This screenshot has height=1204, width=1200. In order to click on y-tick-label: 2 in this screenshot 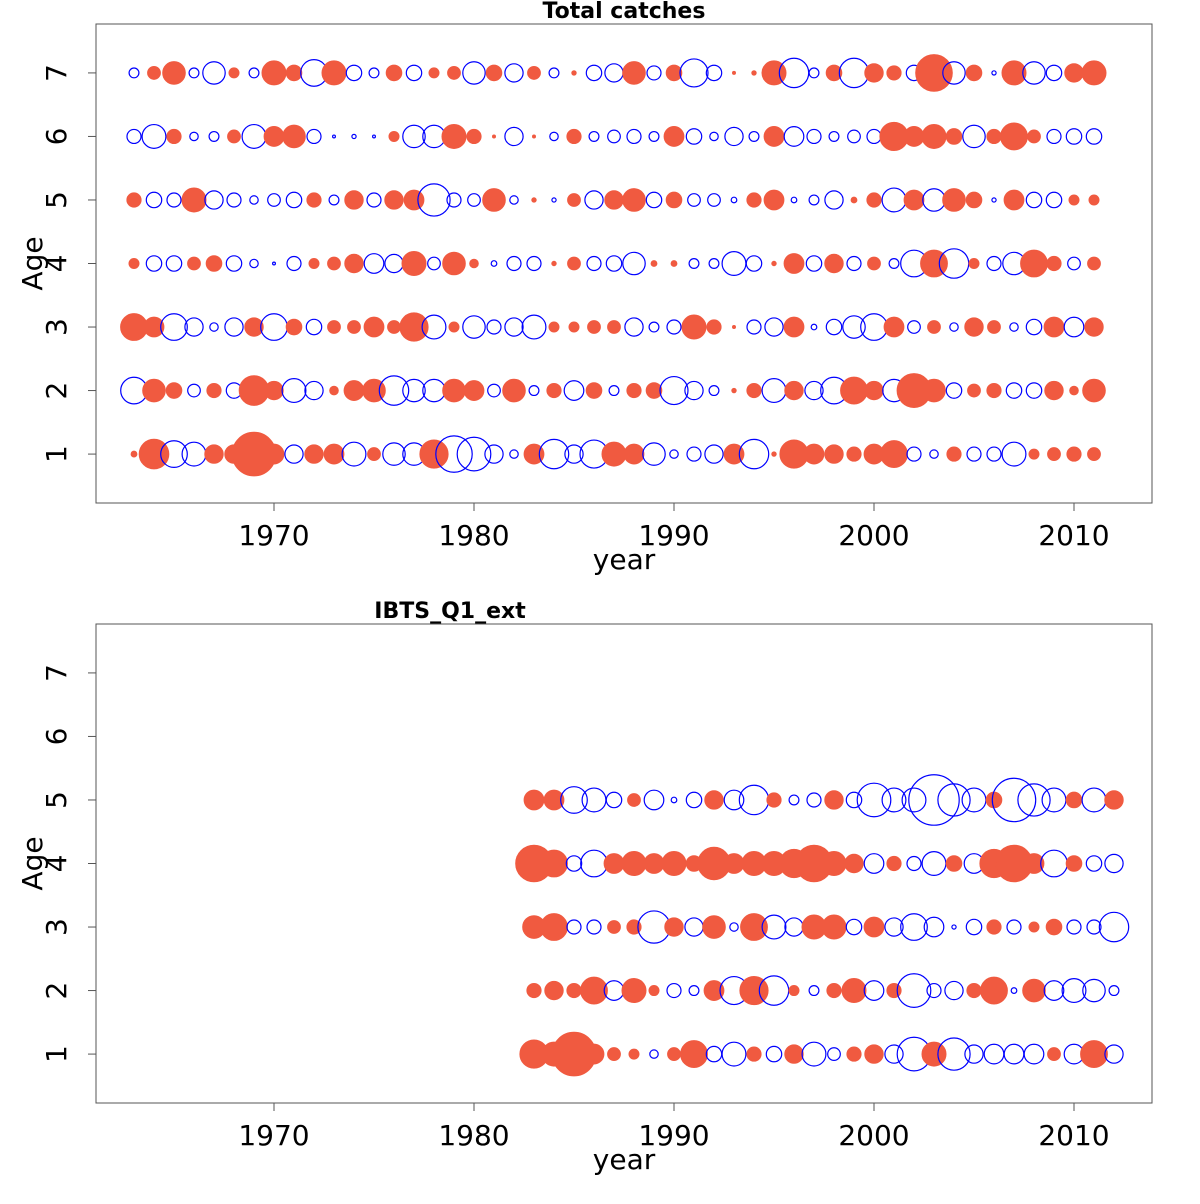, I will do `click(56, 391)`.